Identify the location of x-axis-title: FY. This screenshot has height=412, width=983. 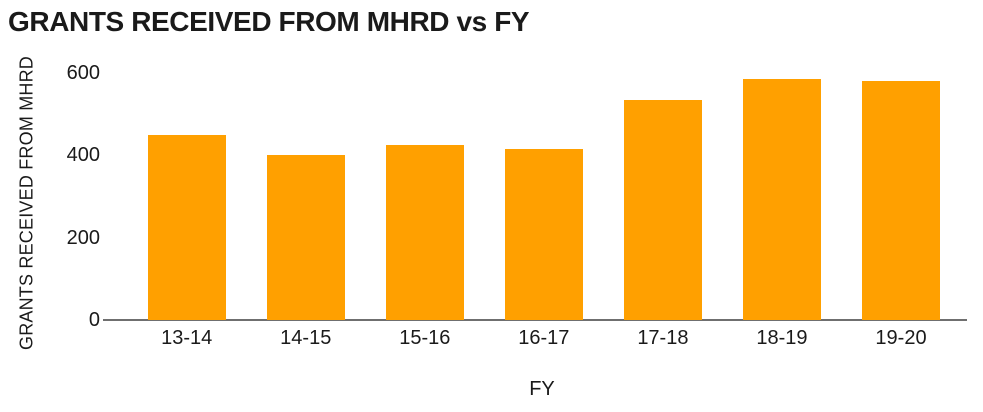
(542, 389).